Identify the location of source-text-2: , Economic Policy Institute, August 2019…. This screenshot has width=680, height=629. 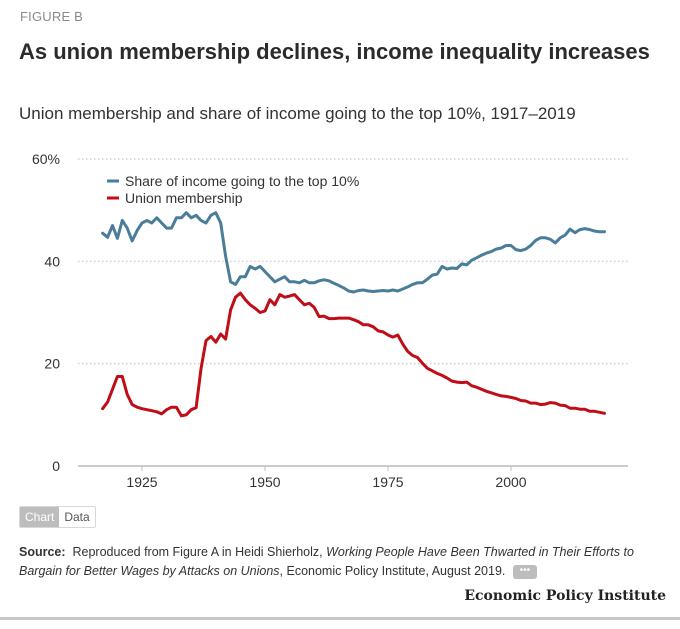
(392, 571).